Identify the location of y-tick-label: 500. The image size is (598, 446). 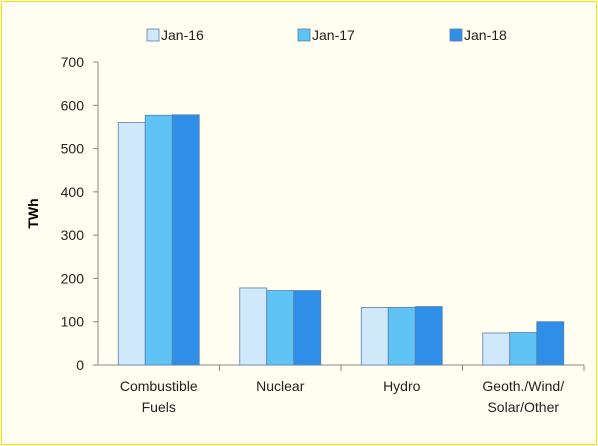
(73, 149).